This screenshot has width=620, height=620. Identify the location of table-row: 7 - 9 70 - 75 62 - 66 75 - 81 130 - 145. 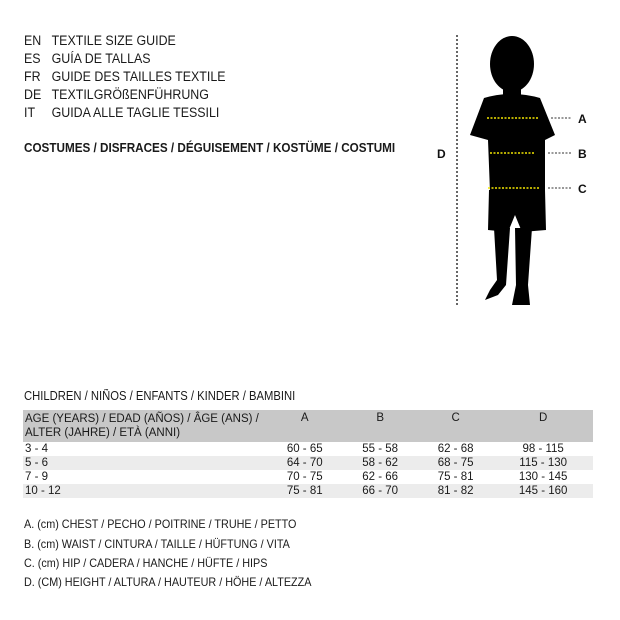
(296, 477).